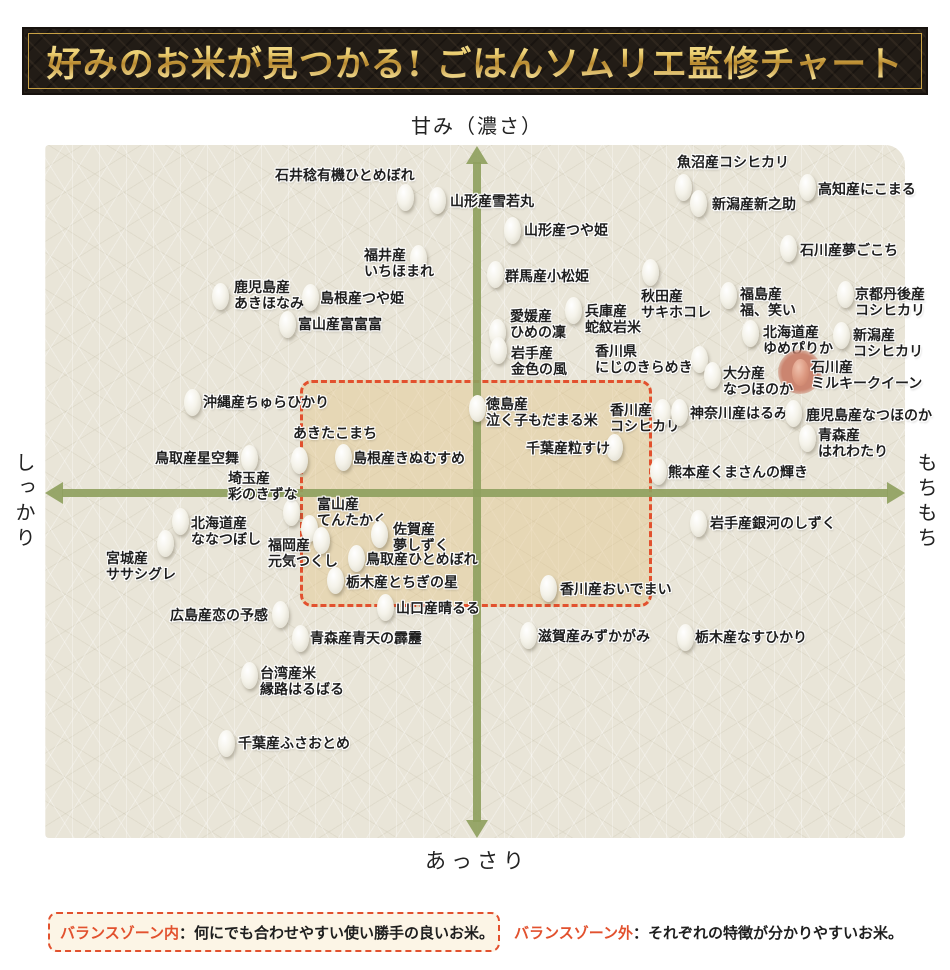 The image size is (950, 970). I want to click on rice-label: 宮城産 ササシグレ, so click(141, 566).